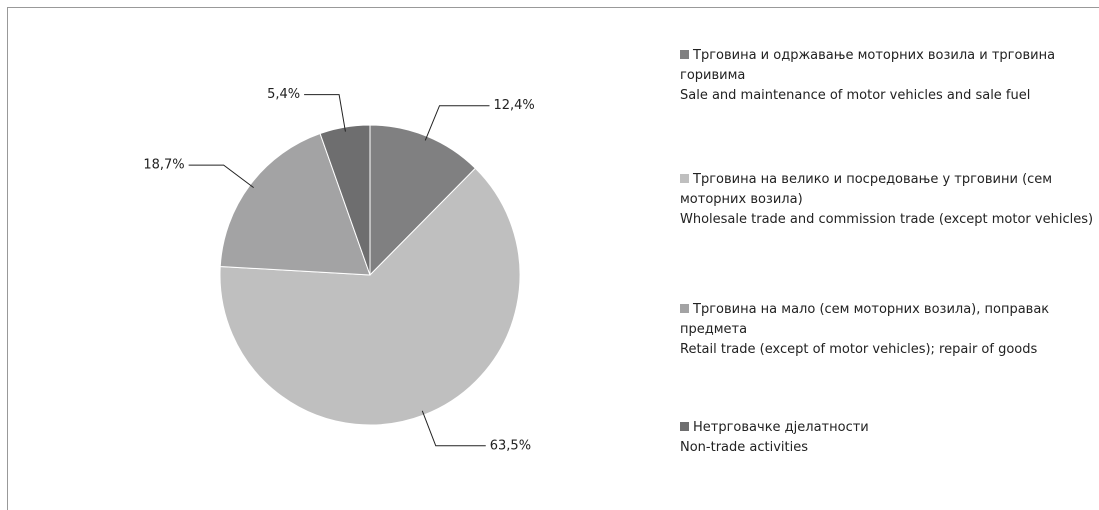 The height and width of the screenshot is (510, 1099). Describe the element at coordinates (781, 427) in the screenshot. I see `legend-label: Нетрговачке дјелатности` at that location.